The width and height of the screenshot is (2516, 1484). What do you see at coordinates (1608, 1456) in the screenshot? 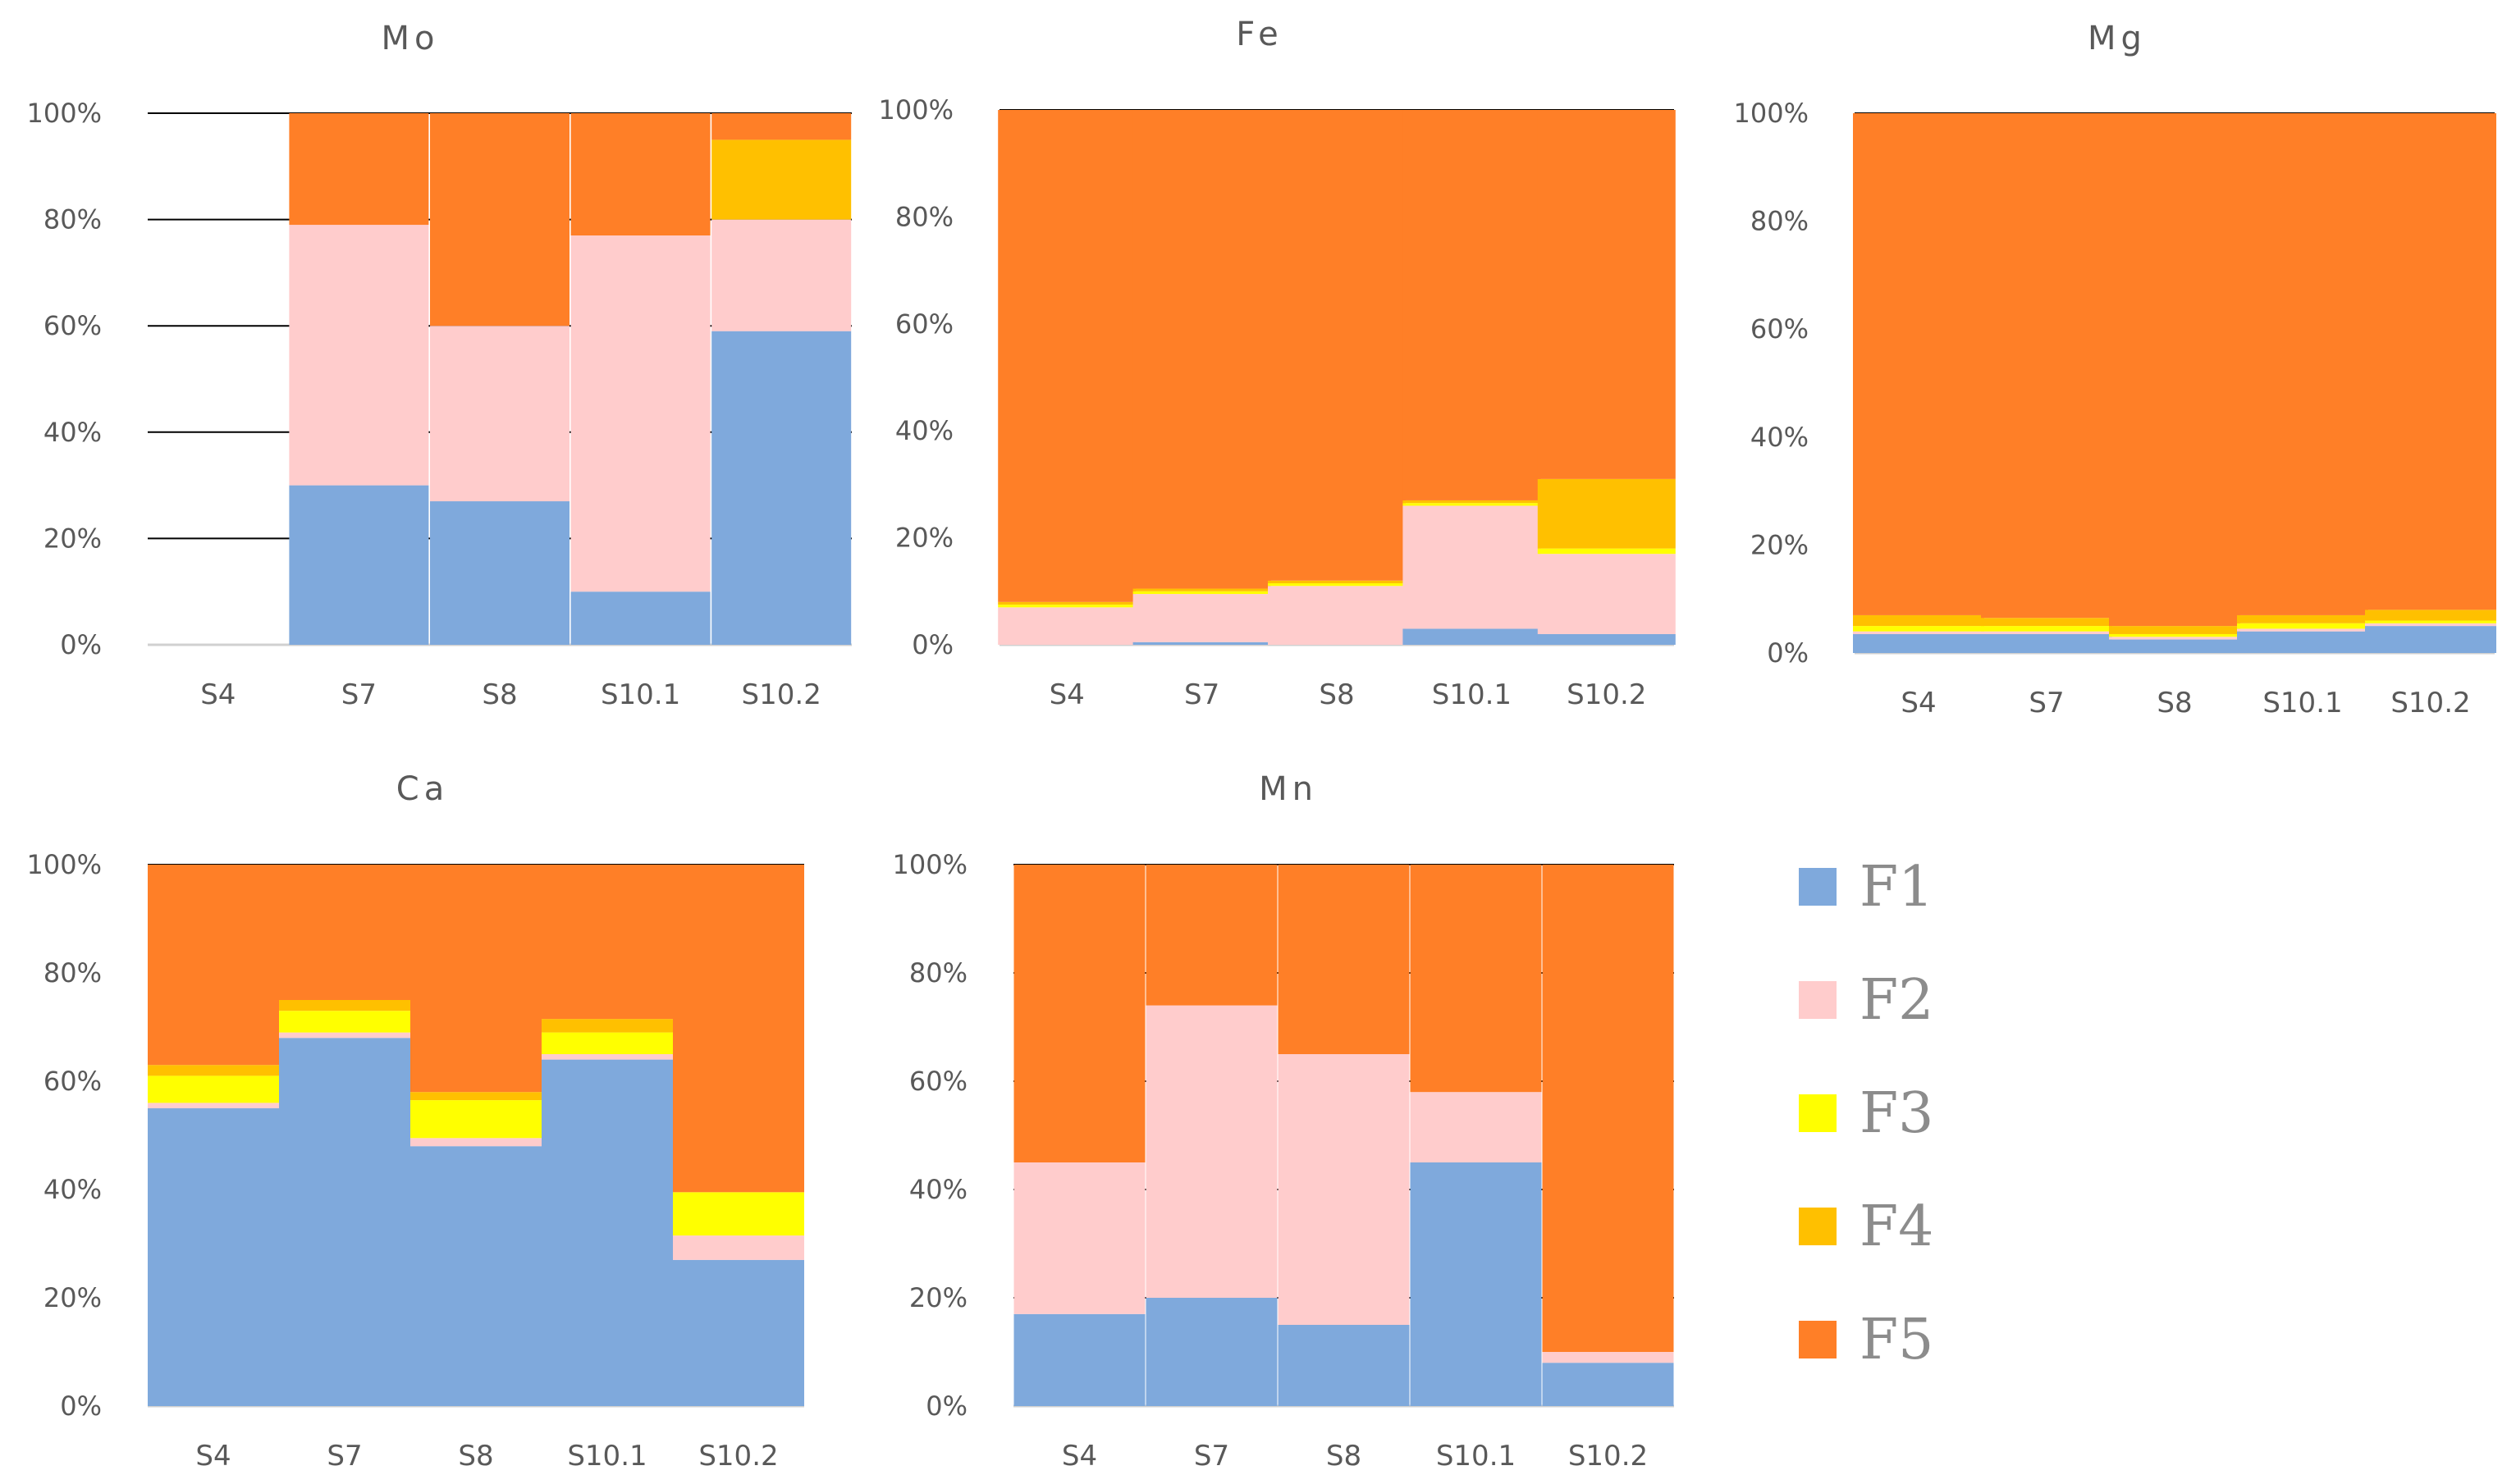
I see `x-tick-label-mn-s10-2: S10.2` at bounding box center [1608, 1456].